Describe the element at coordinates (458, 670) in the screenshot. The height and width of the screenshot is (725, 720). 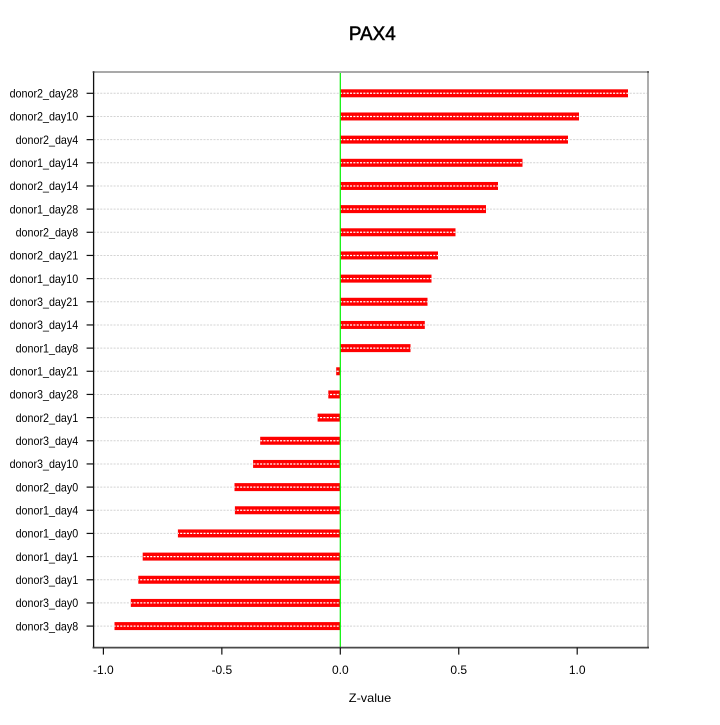
I see `svg-text: 0.5` at that location.